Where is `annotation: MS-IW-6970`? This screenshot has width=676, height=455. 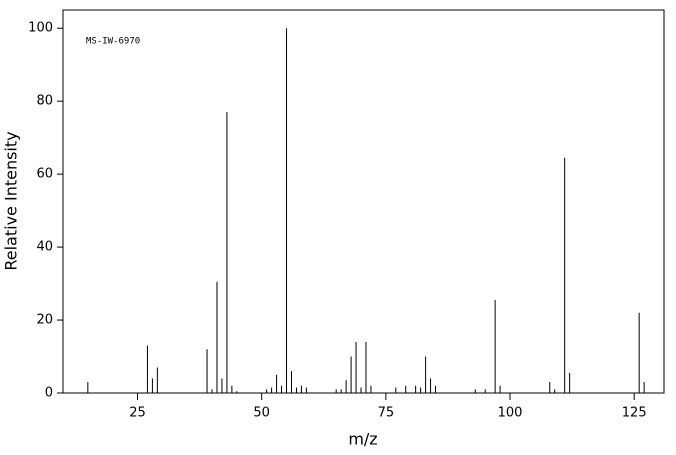 annotation: MS-IW-6970 is located at coordinates (113, 42).